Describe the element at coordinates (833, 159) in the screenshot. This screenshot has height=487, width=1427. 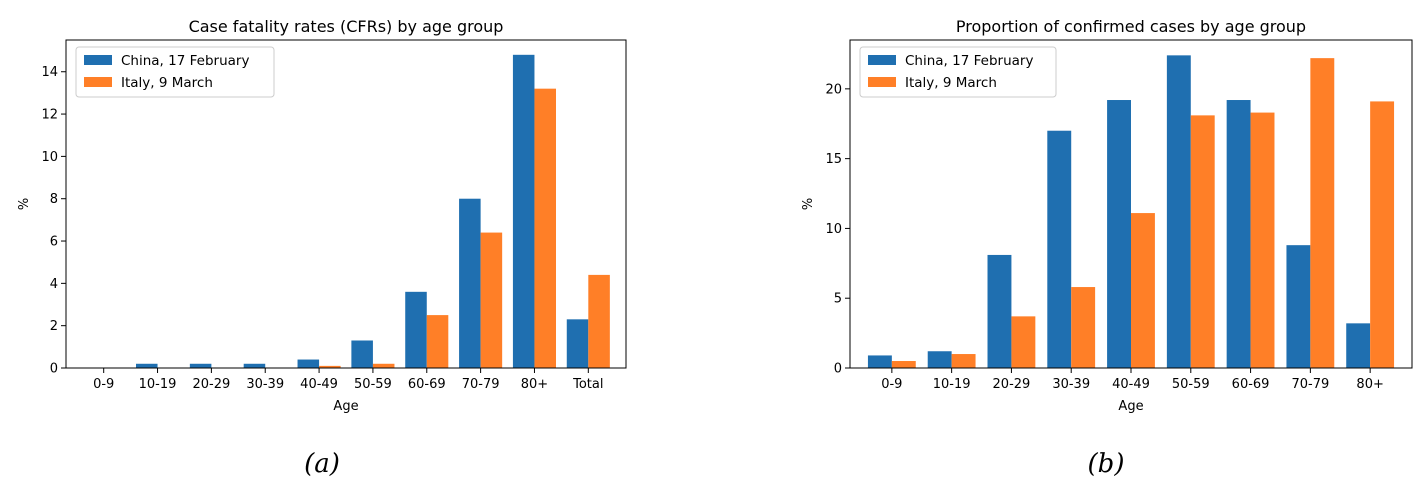
I see `y-tick-label: 15` at that location.